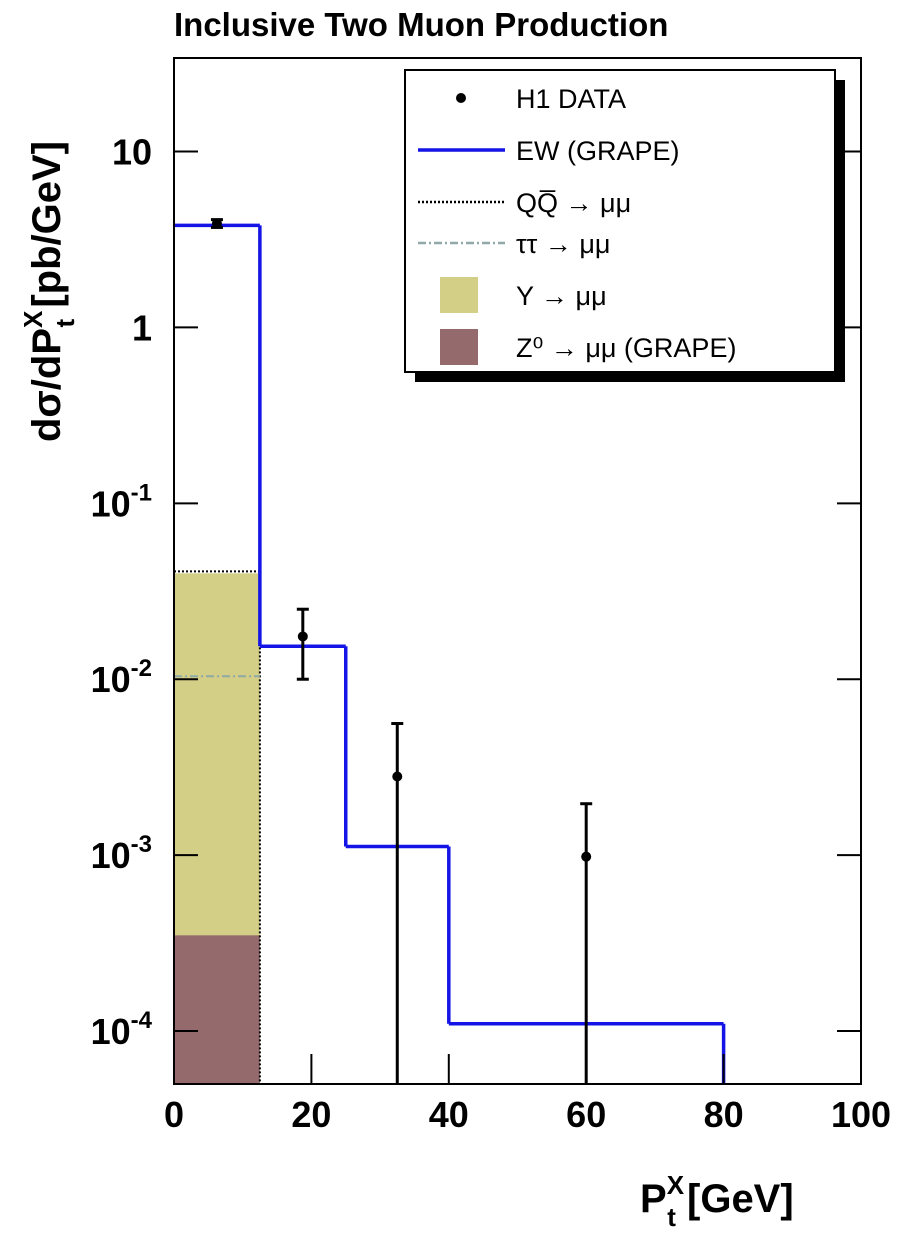 The width and height of the screenshot is (902, 1247). Describe the element at coordinates (65, 322) in the screenshot. I see `ylabel-sub: t` at that location.